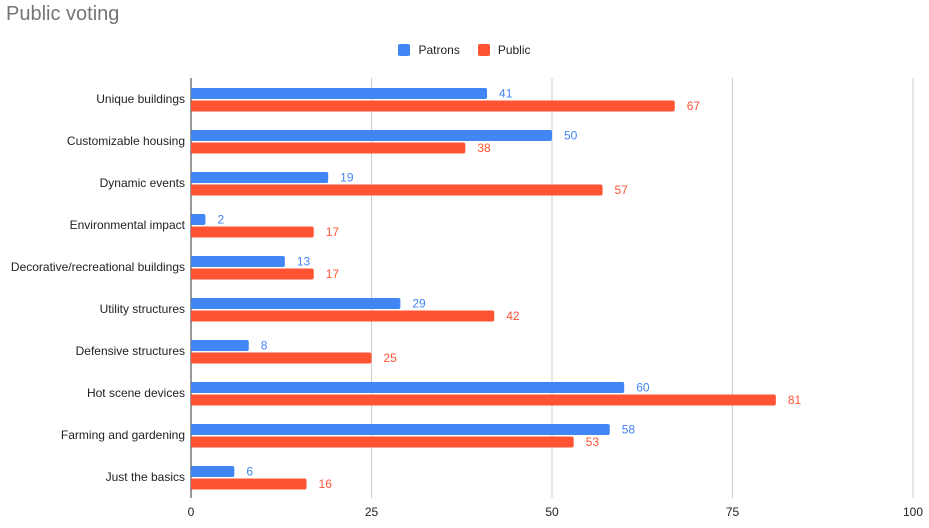 Image resolution: width=929 pixels, height=528 pixels. I want to click on data-label-patrons: 19, so click(347, 178).